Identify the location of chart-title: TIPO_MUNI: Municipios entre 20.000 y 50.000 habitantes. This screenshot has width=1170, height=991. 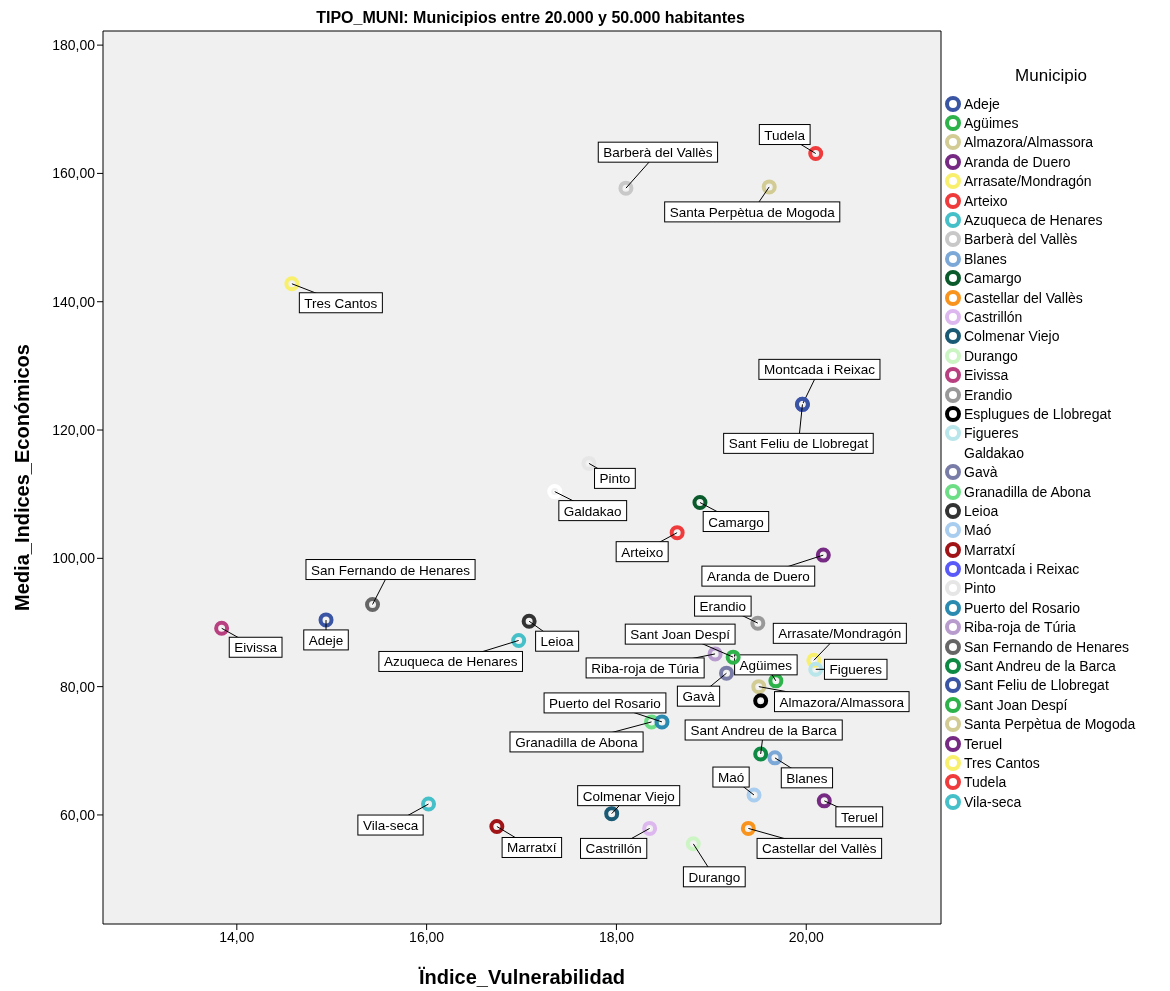
(530, 18).